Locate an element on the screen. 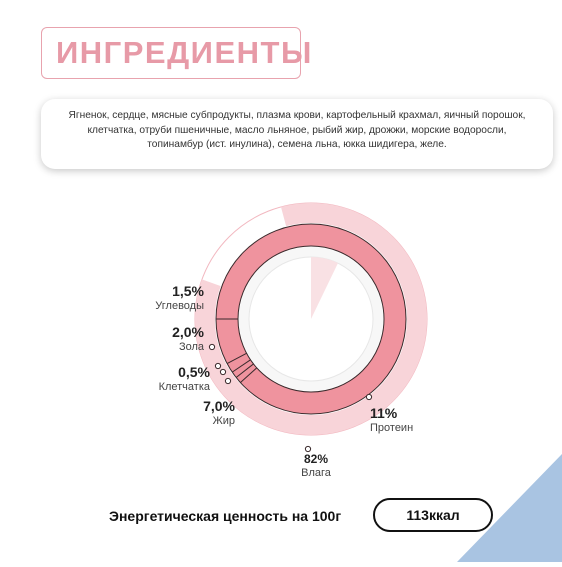 The width and height of the screenshot is (562, 567). label-fiber: 0,5% Клетчатка is located at coordinates (179, 378).